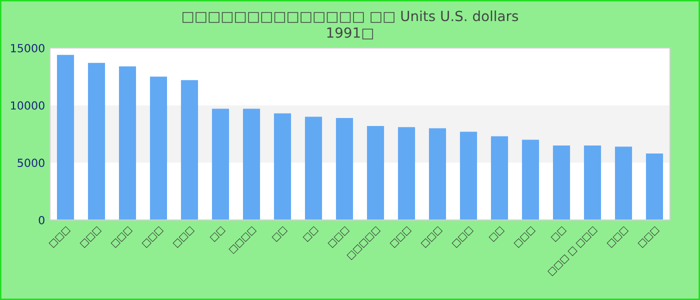 This screenshot has height=300, width=700. What do you see at coordinates (27, 105) in the screenshot?
I see `y-tick-label: 10000` at bounding box center [27, 105].